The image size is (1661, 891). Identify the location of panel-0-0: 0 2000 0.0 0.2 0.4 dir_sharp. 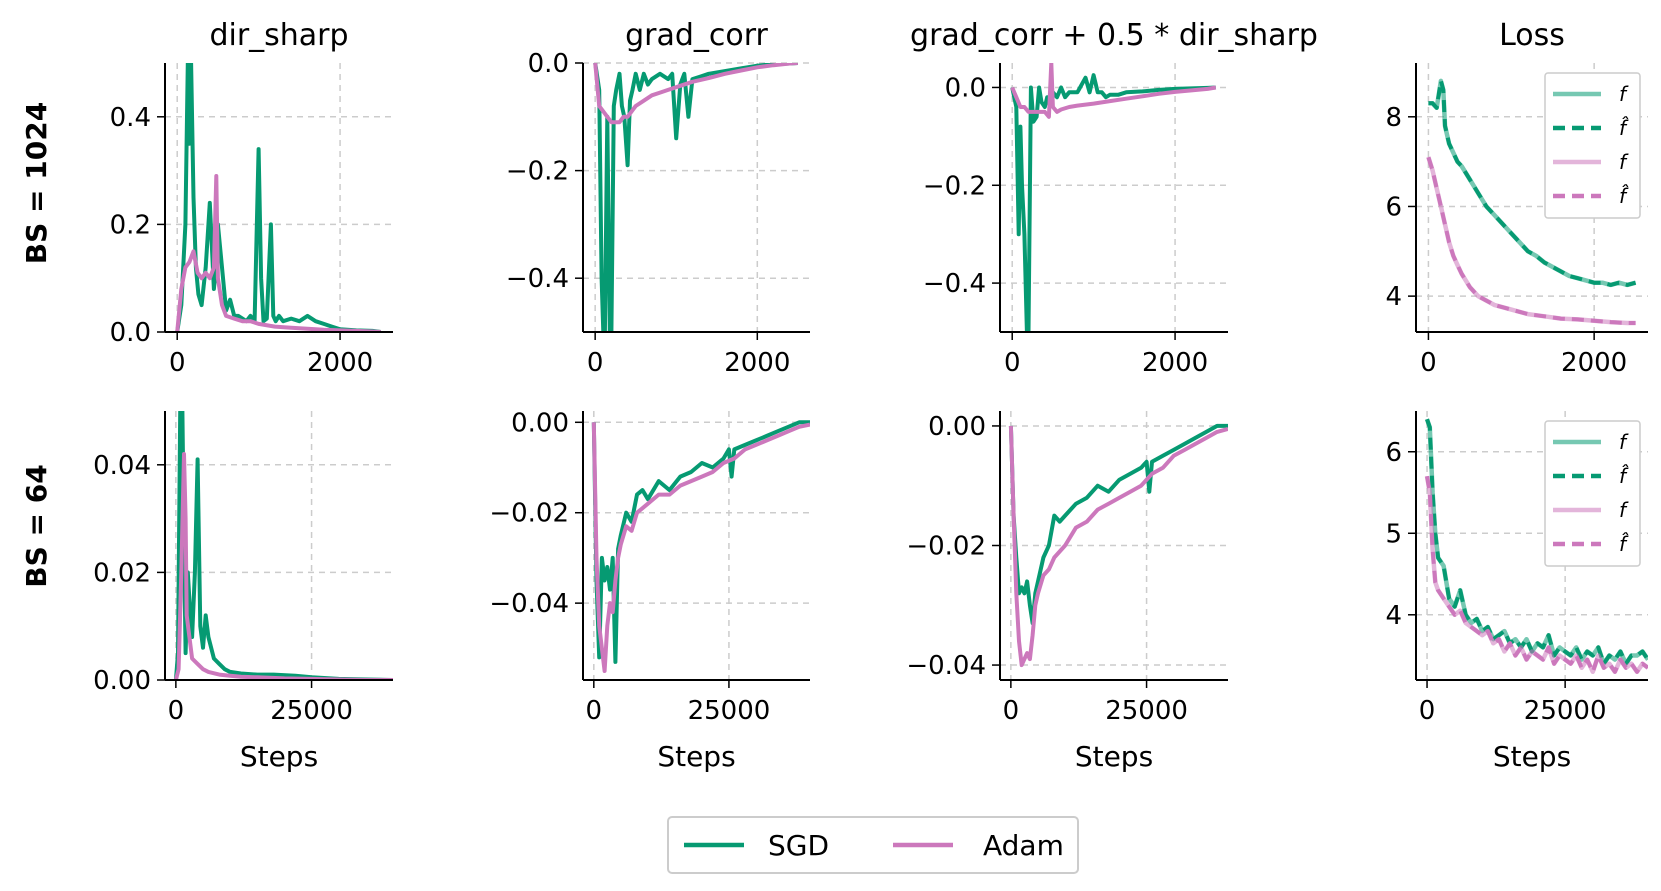
(251, 198).